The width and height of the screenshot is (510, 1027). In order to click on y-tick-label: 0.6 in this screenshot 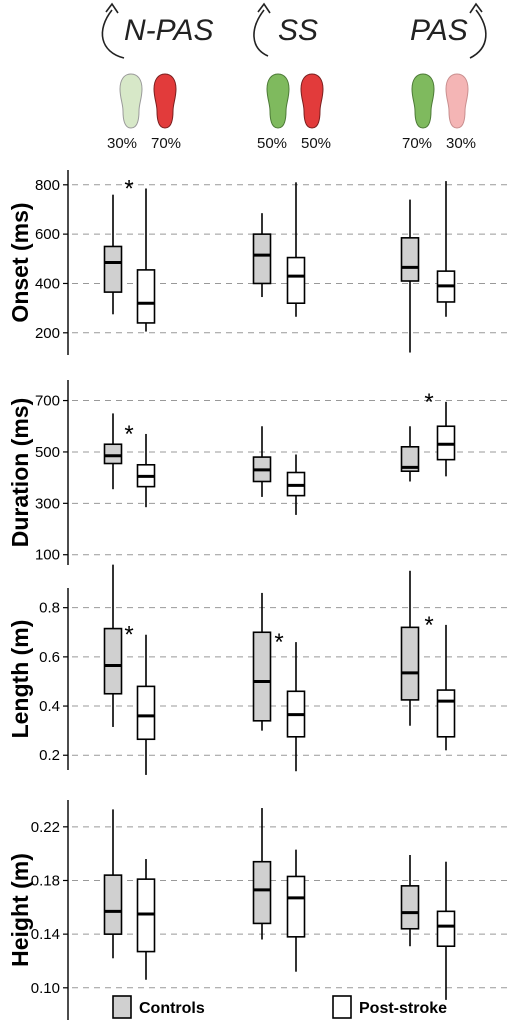, I will do `click(49, 657)`.